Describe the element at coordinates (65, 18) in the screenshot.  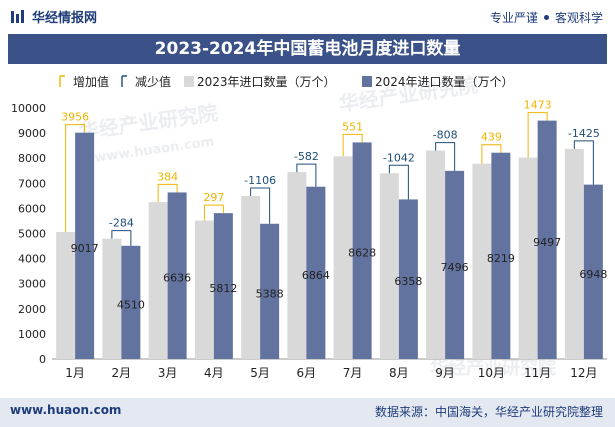
I see `brand-name: 华经情报网` at that location.